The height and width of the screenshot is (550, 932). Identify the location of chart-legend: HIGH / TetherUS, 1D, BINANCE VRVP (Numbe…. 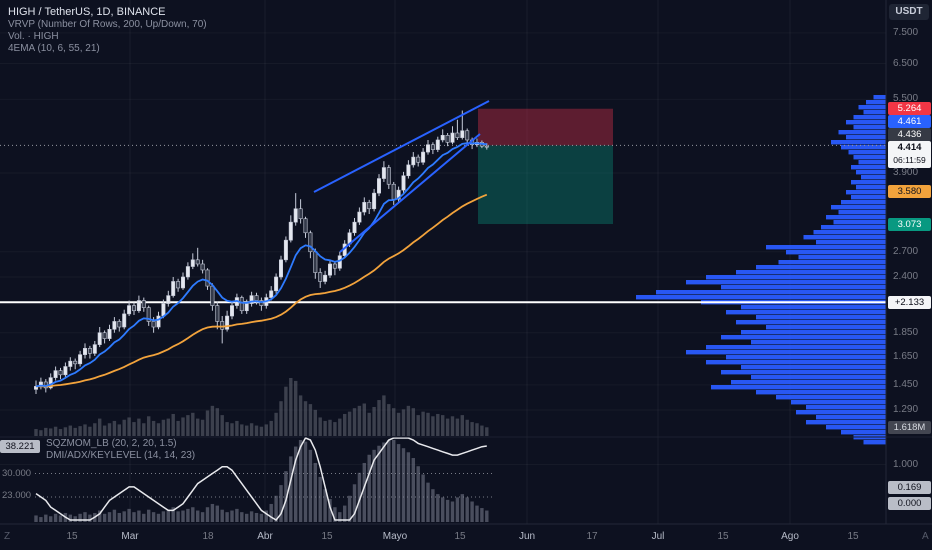
(107, 30).